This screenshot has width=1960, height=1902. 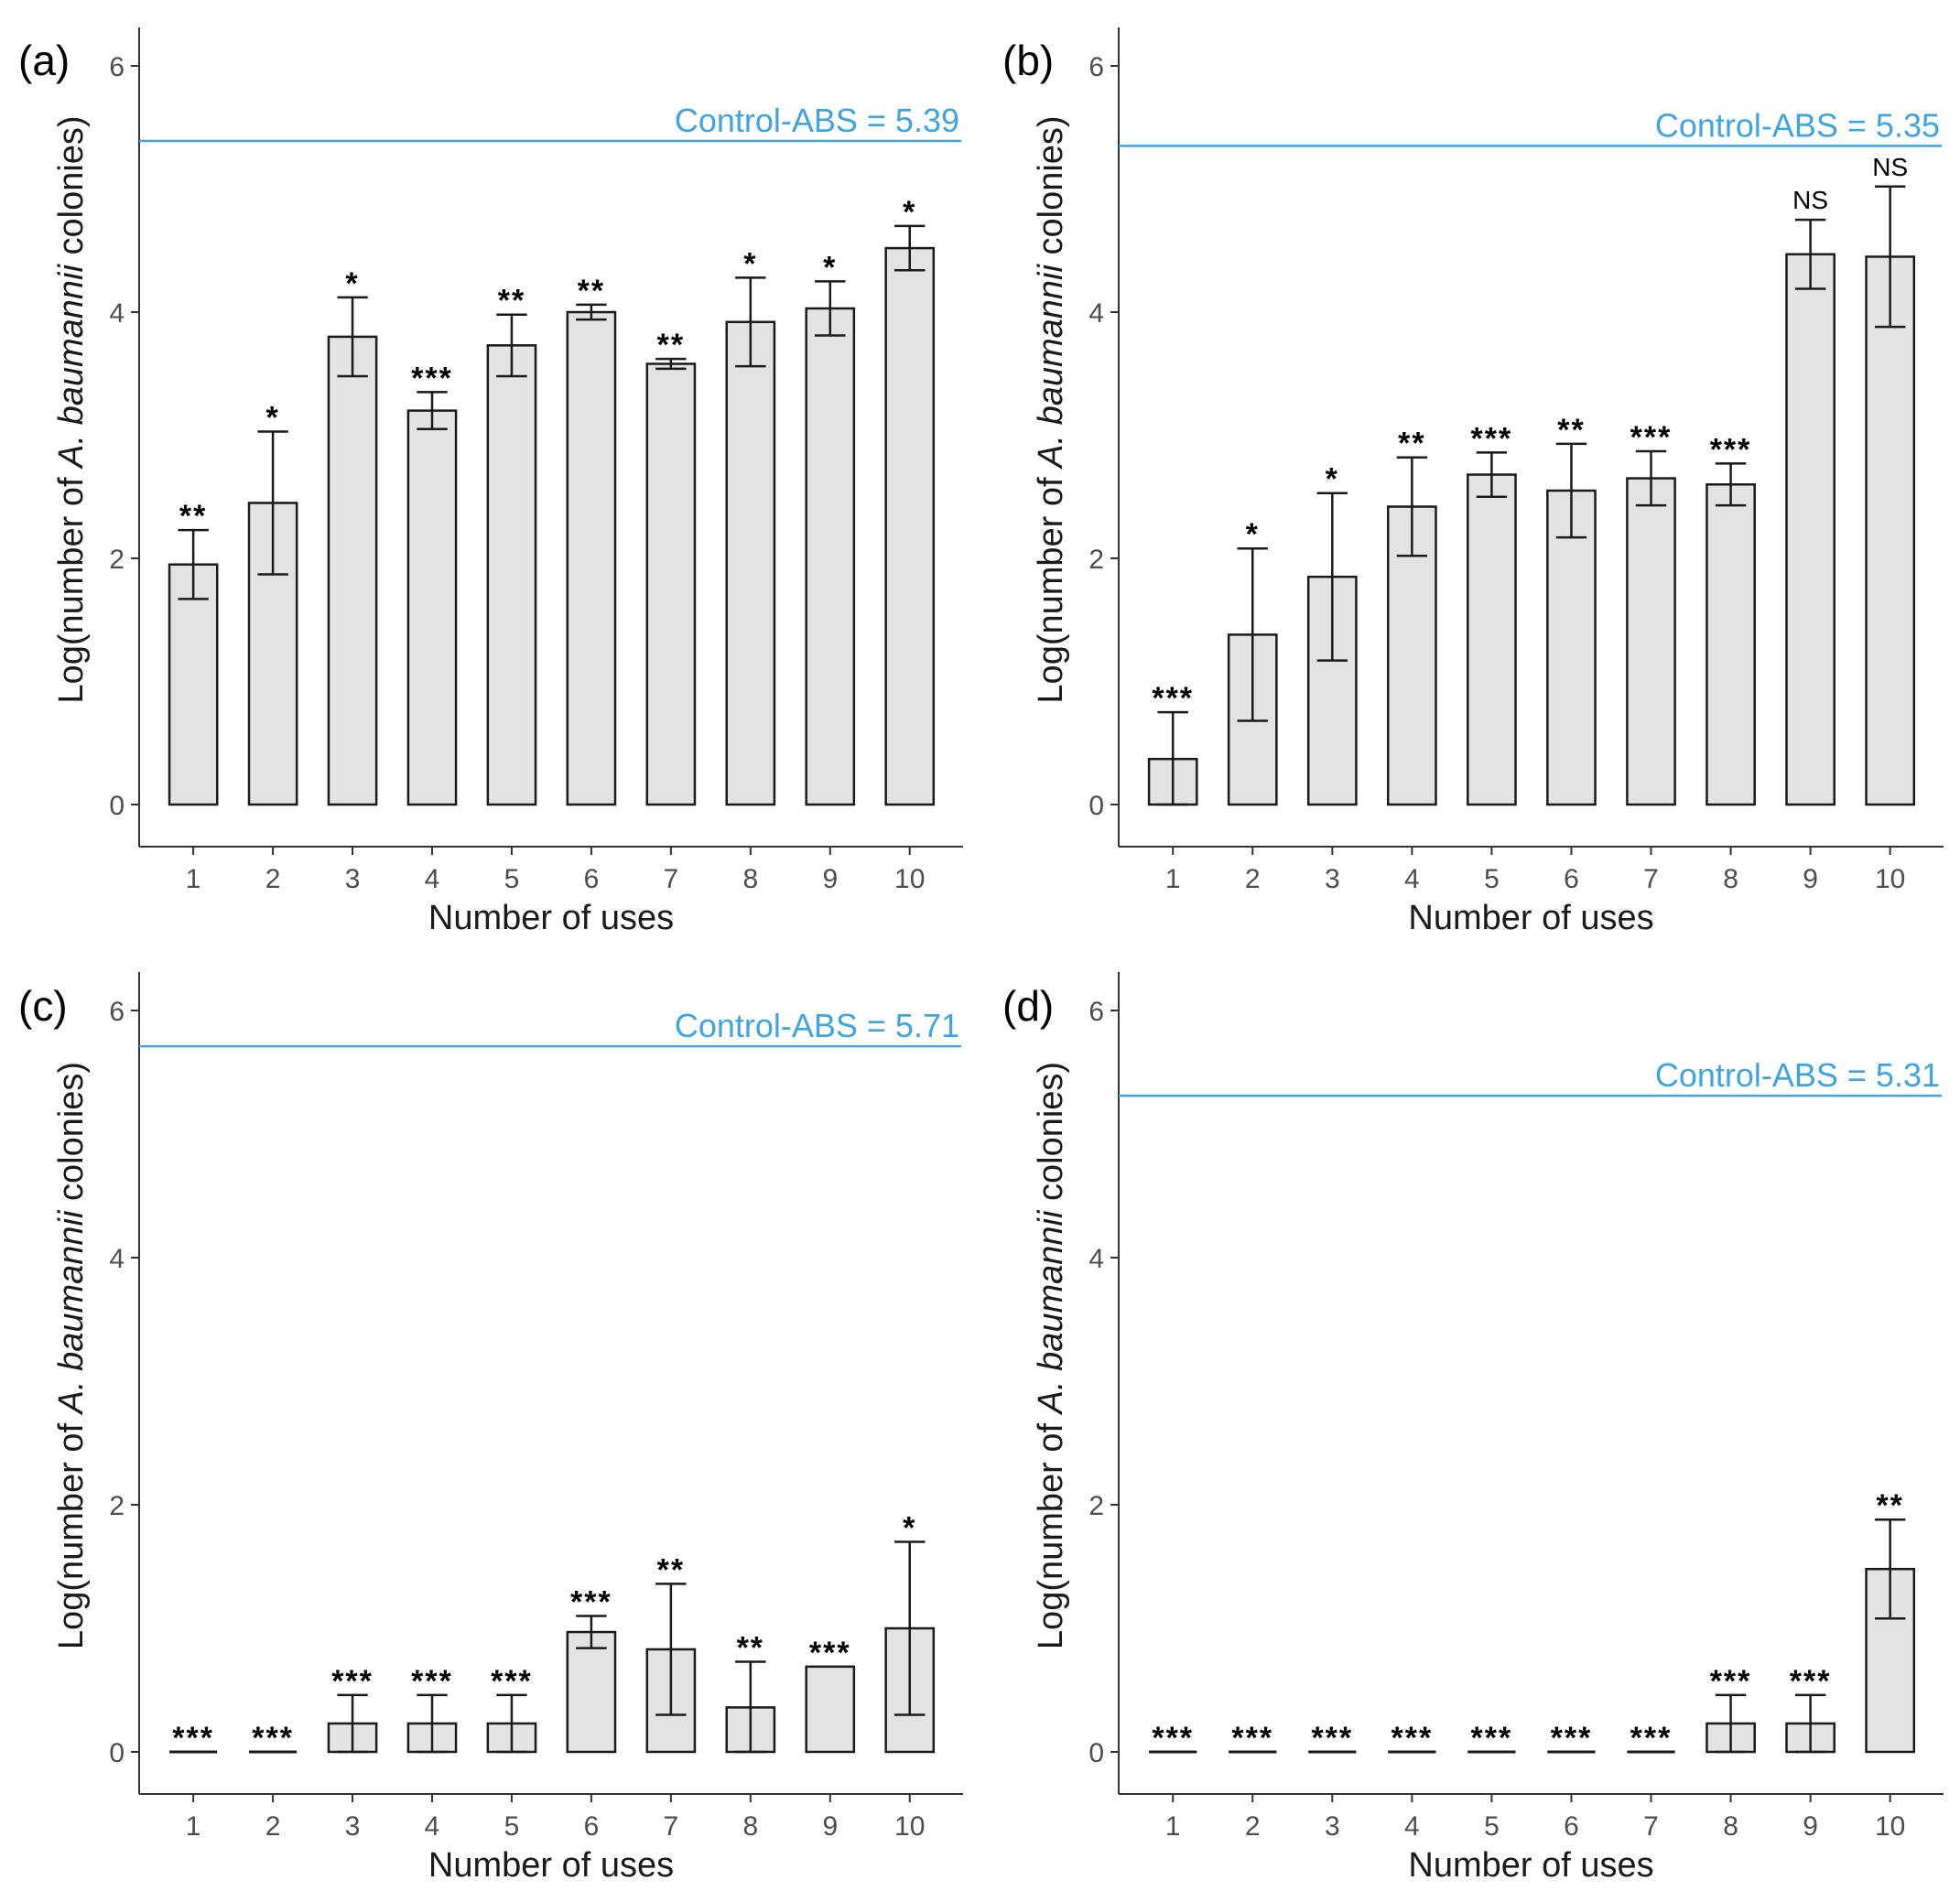 I want to click on panel-label: (c), so click(x=43, y=1006).